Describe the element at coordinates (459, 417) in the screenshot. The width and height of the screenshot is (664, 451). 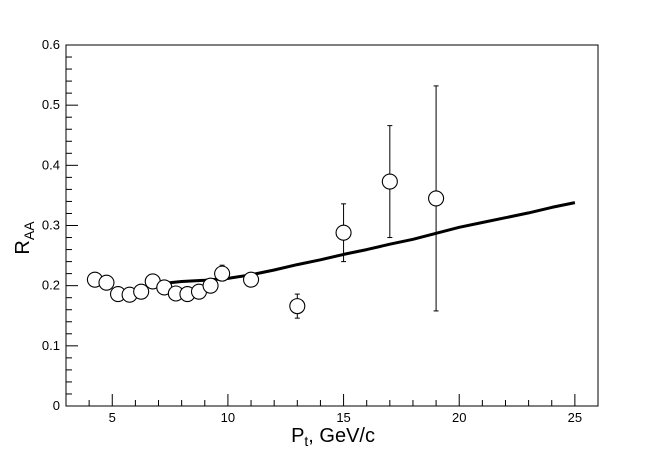
I see `x-tick-label: 20` at that location.